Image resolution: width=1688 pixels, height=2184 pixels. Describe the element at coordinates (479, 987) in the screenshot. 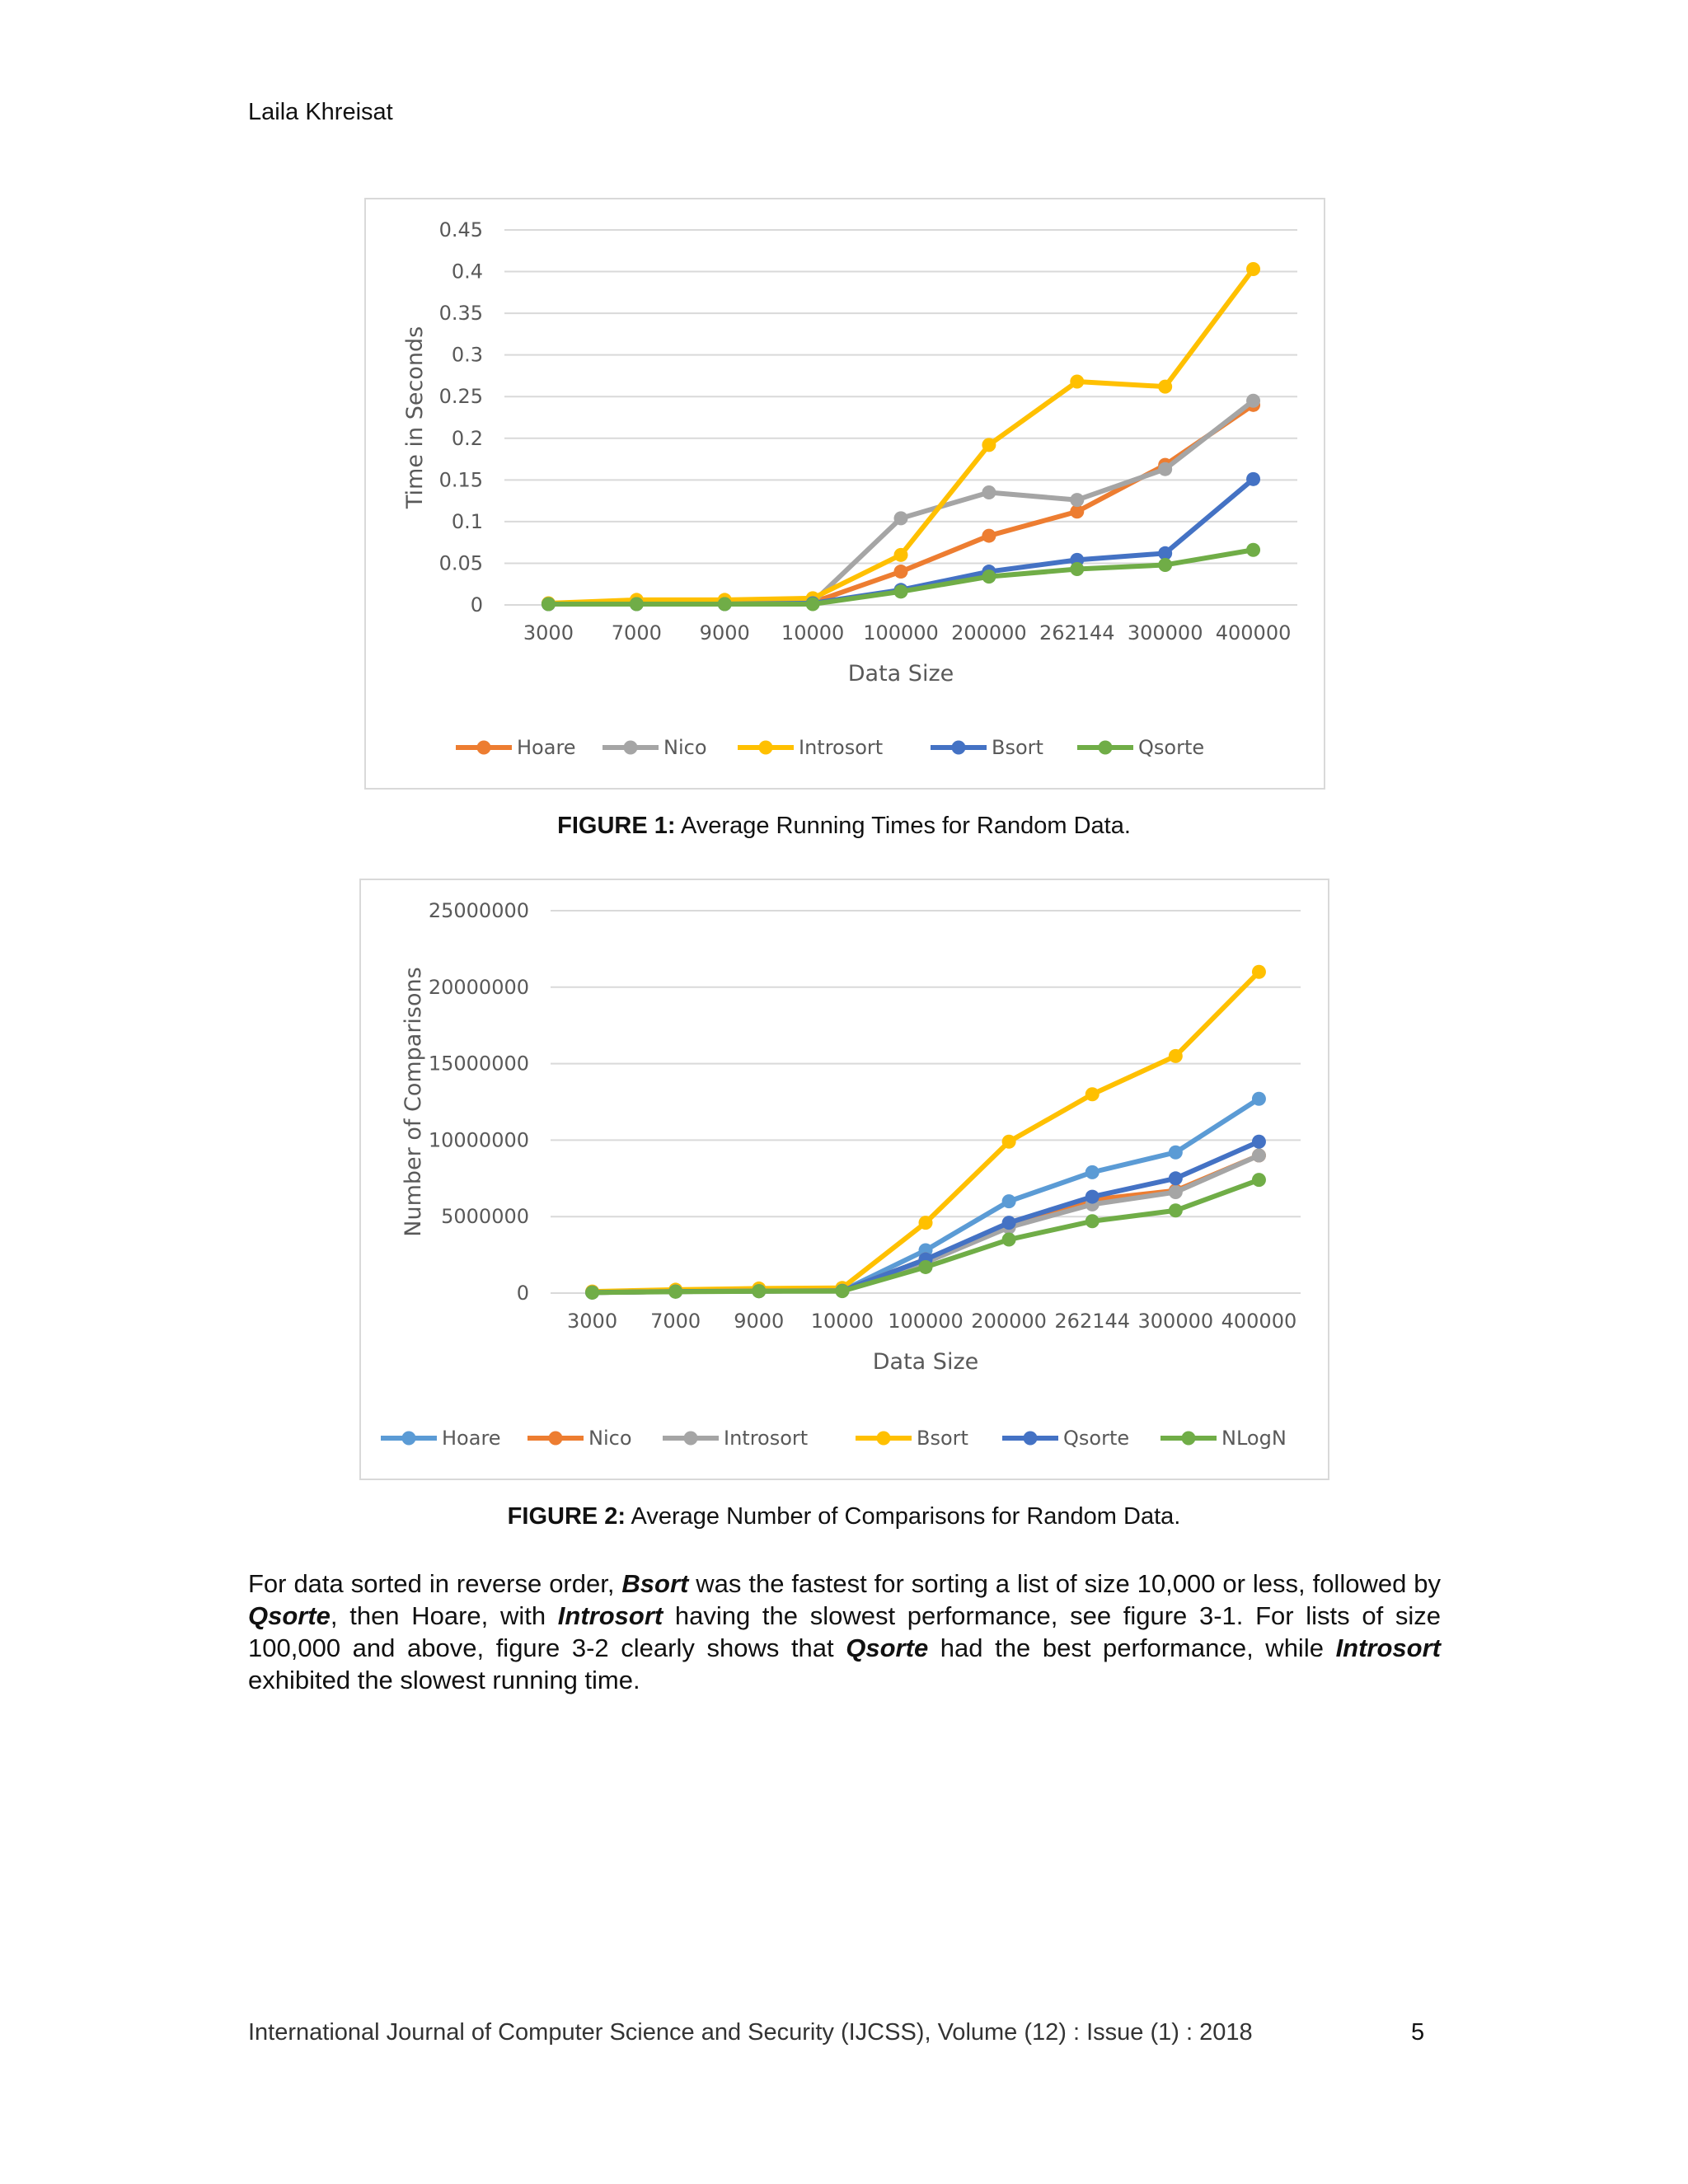

I see `y-tick-label: 20000000` at that location.